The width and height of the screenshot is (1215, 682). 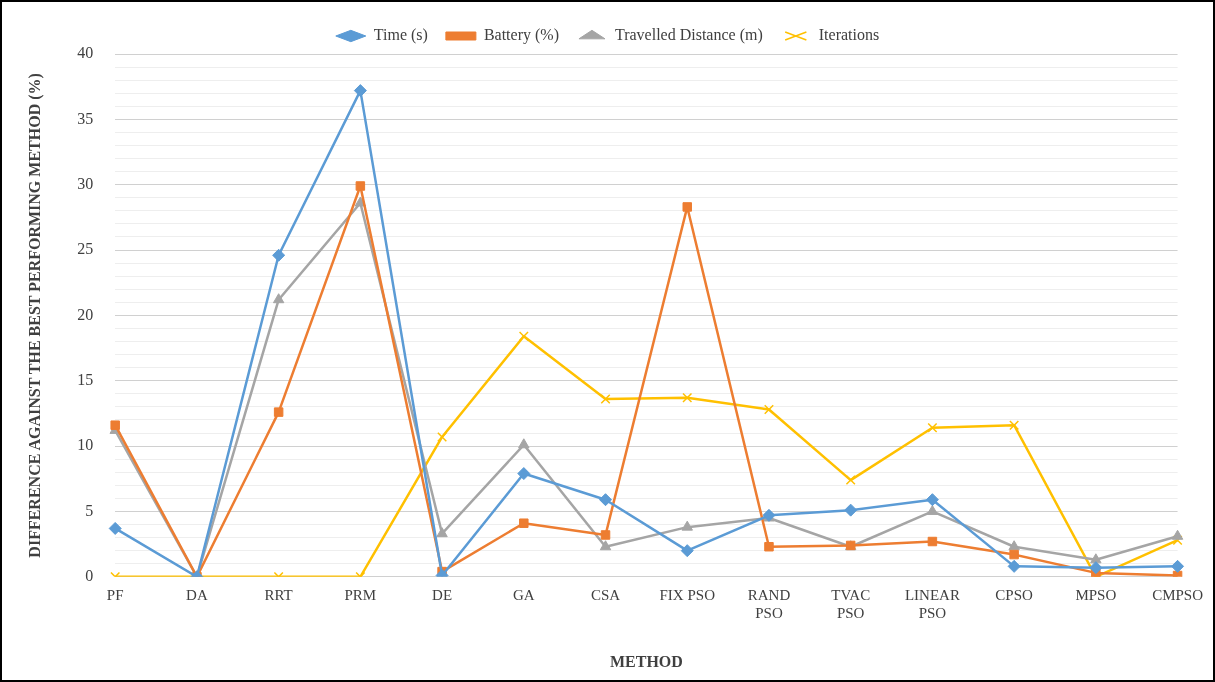 I want to click on y-tick-label: 30, so click(x=85, y=183).